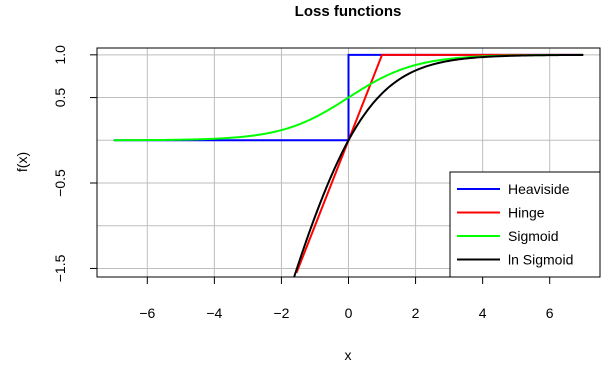 This screenshot has height=369, width=608. I want to click on legend: Heaviside Hinge Sigmoid ln Sigmoid, so click(525, 224).